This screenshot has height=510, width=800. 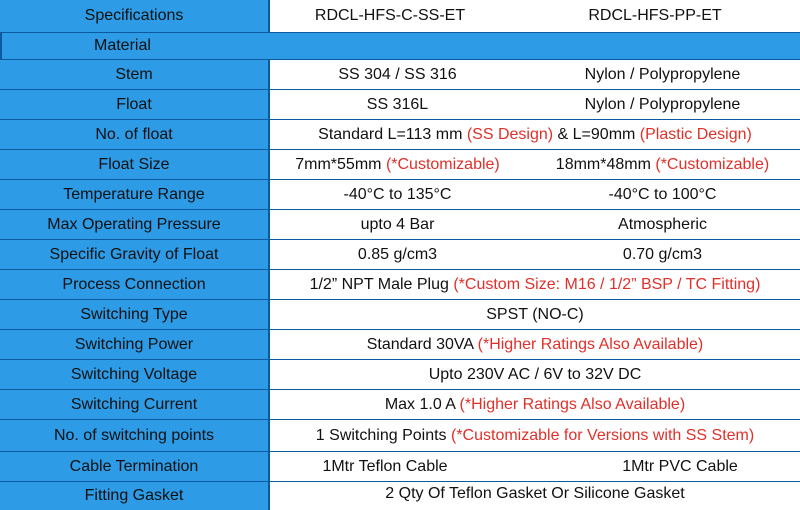 What do you see at coordinates (385, 466) in the screenshot?
I see `model-1-value: 1Mtr Teflon Cable` at bounding box center [385, 466].